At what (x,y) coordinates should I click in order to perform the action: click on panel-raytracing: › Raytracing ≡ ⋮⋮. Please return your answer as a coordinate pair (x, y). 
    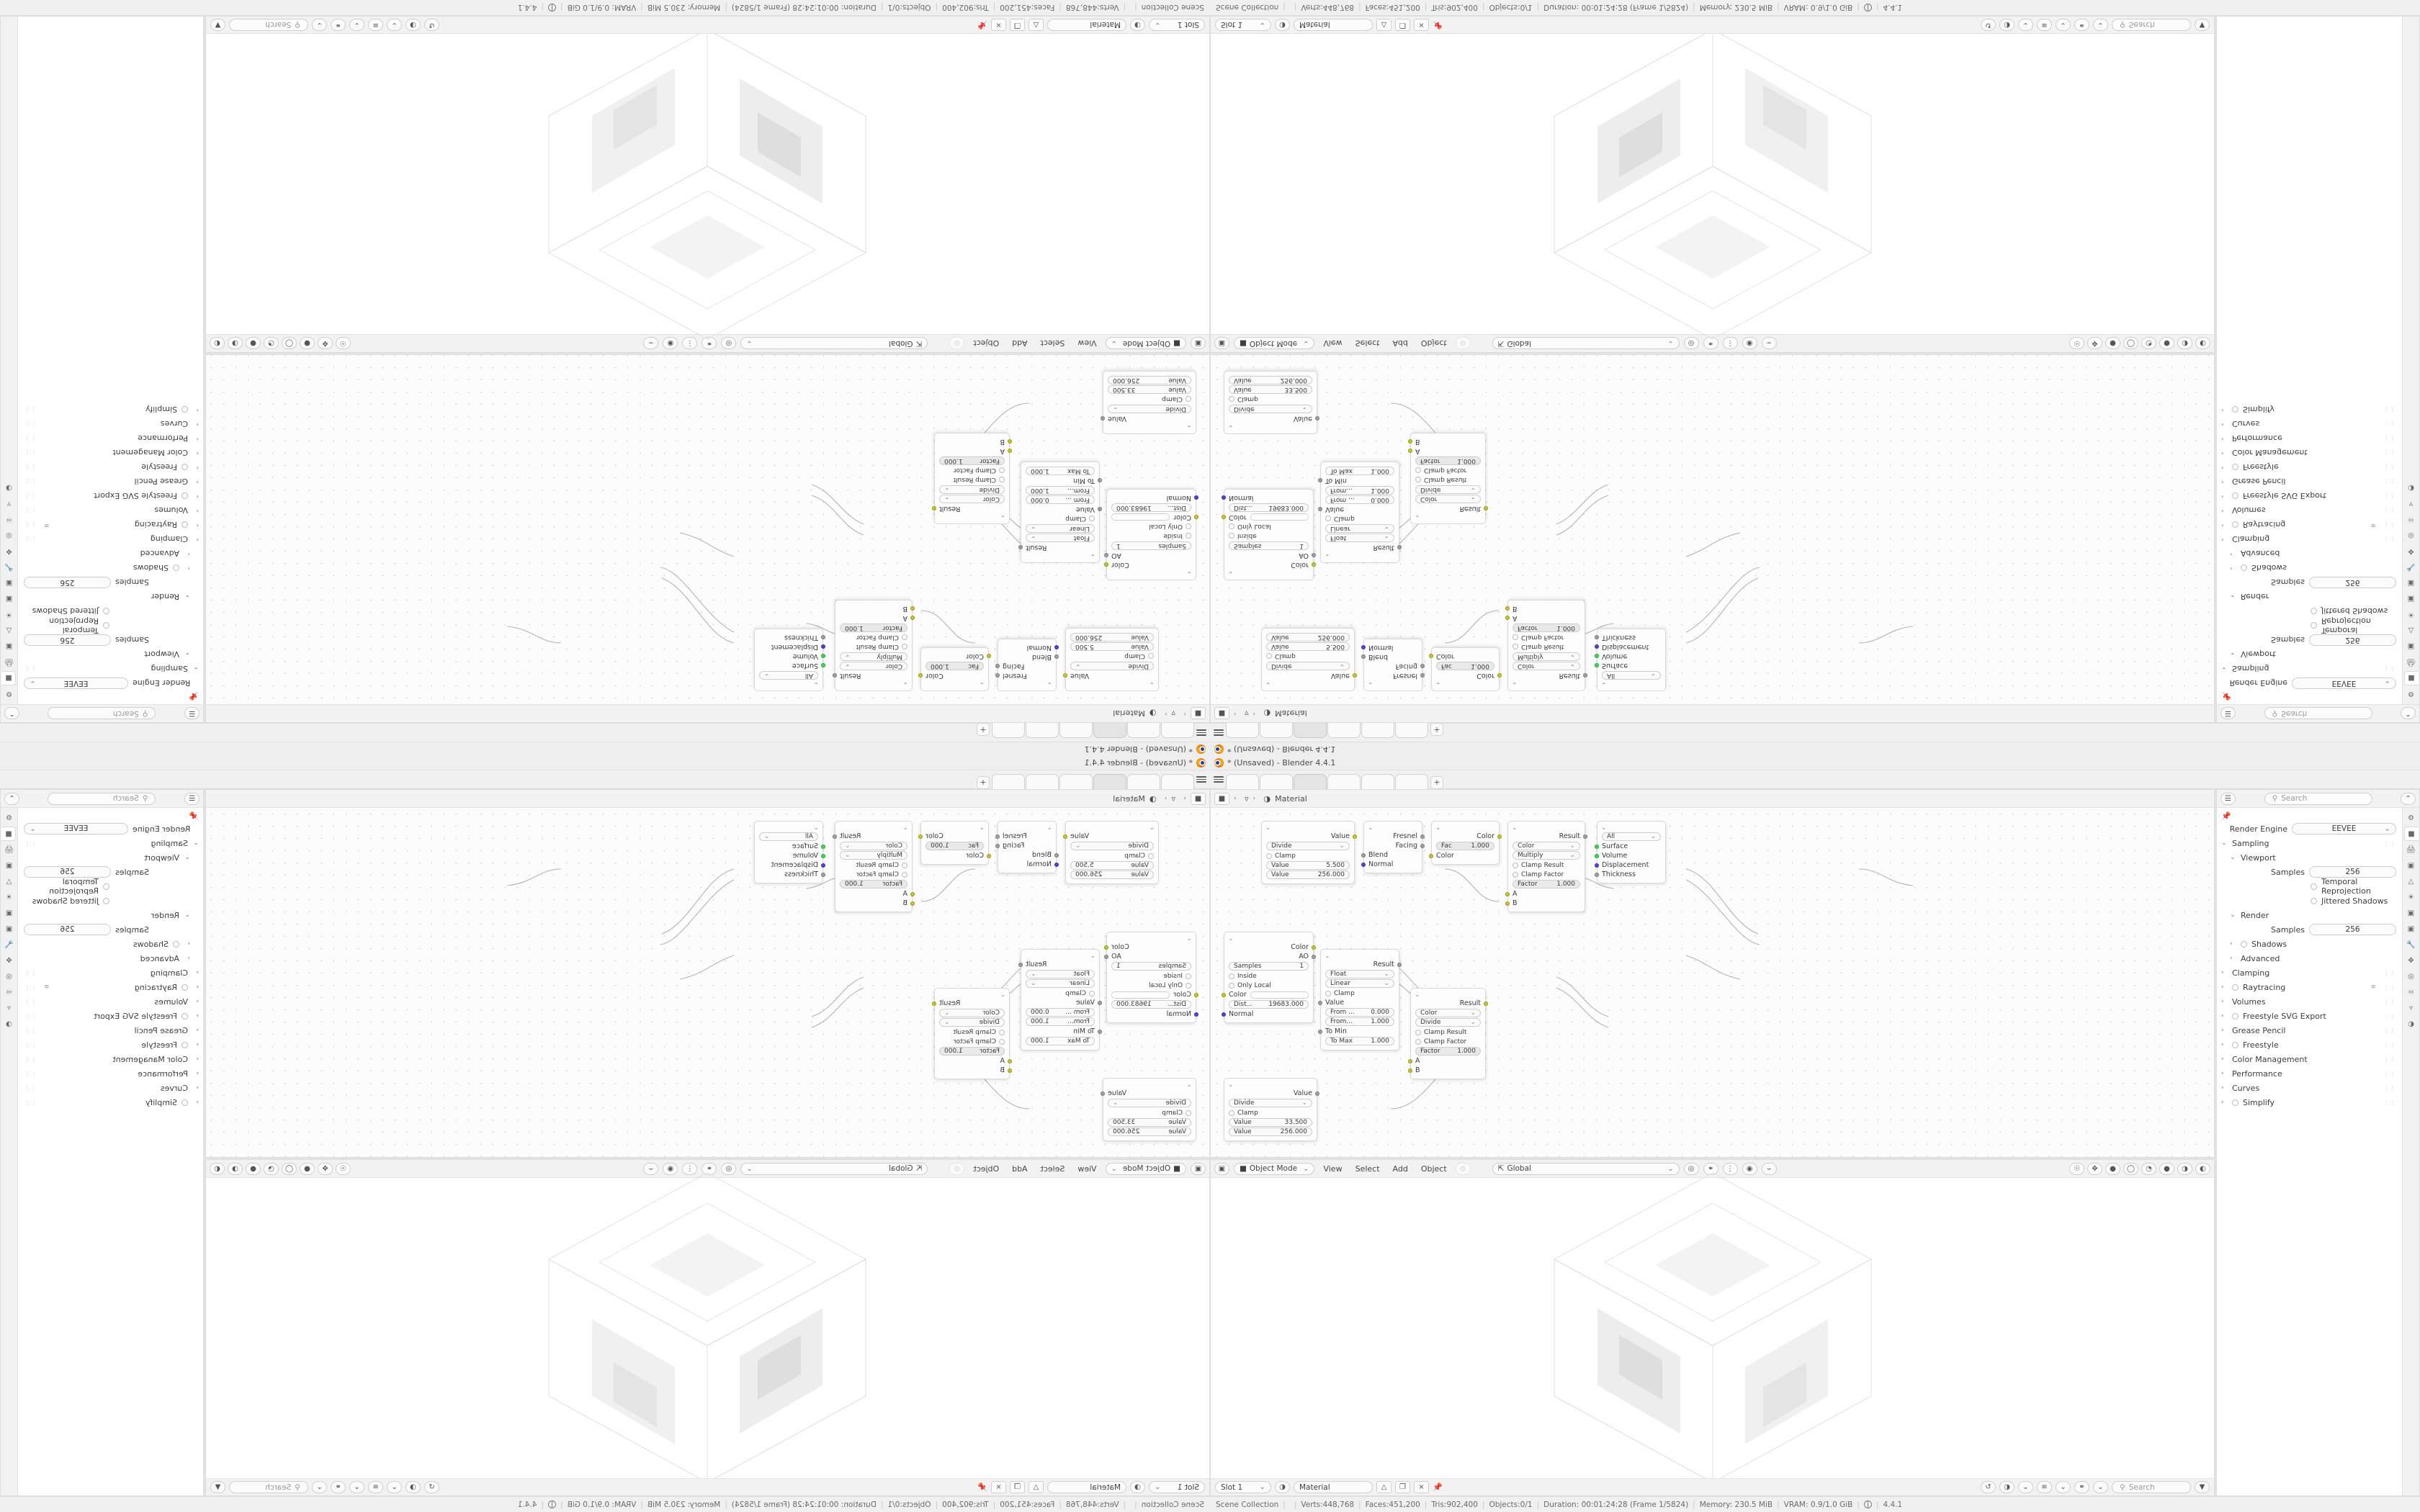
    Looking at the image, I should click on (2309, 987).